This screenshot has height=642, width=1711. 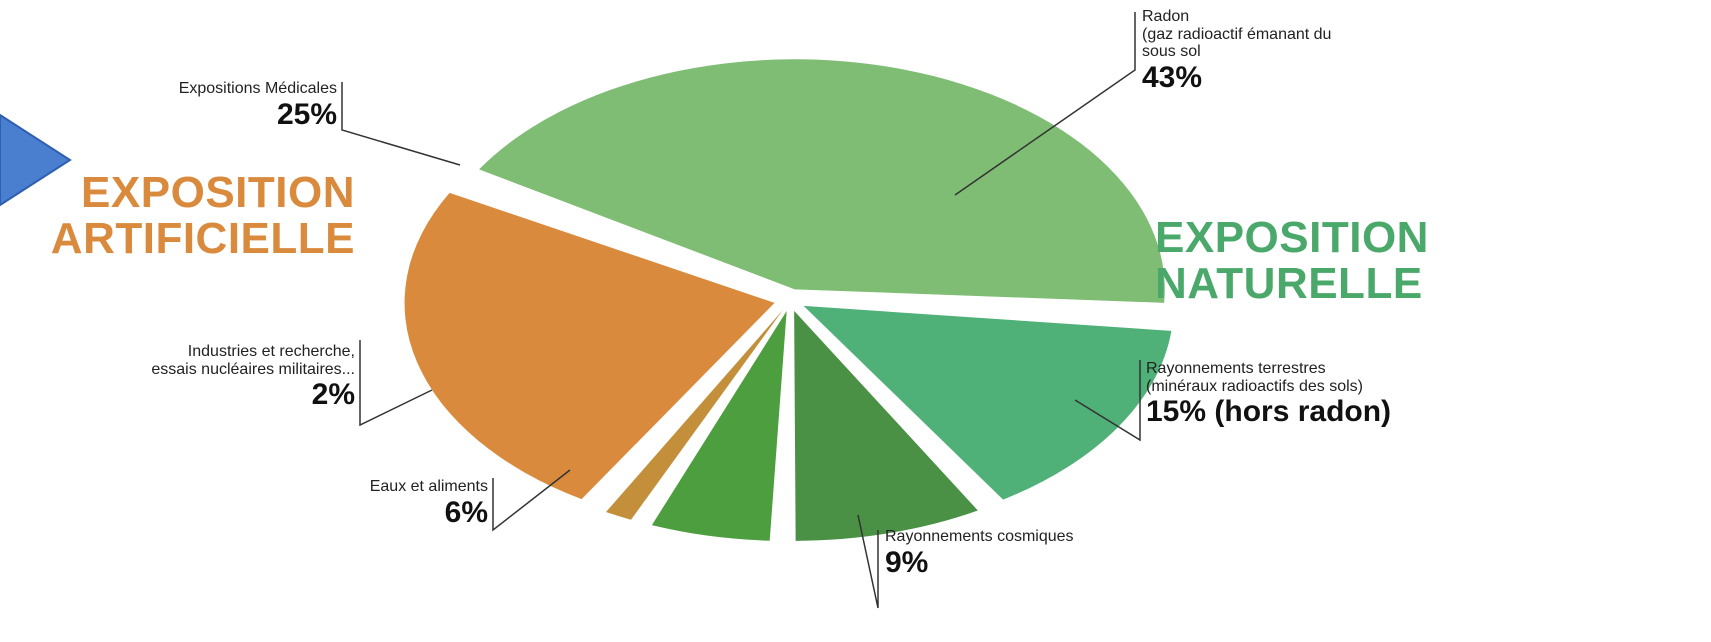 I want to click on slice-eaux, so click(x=719, y=425).